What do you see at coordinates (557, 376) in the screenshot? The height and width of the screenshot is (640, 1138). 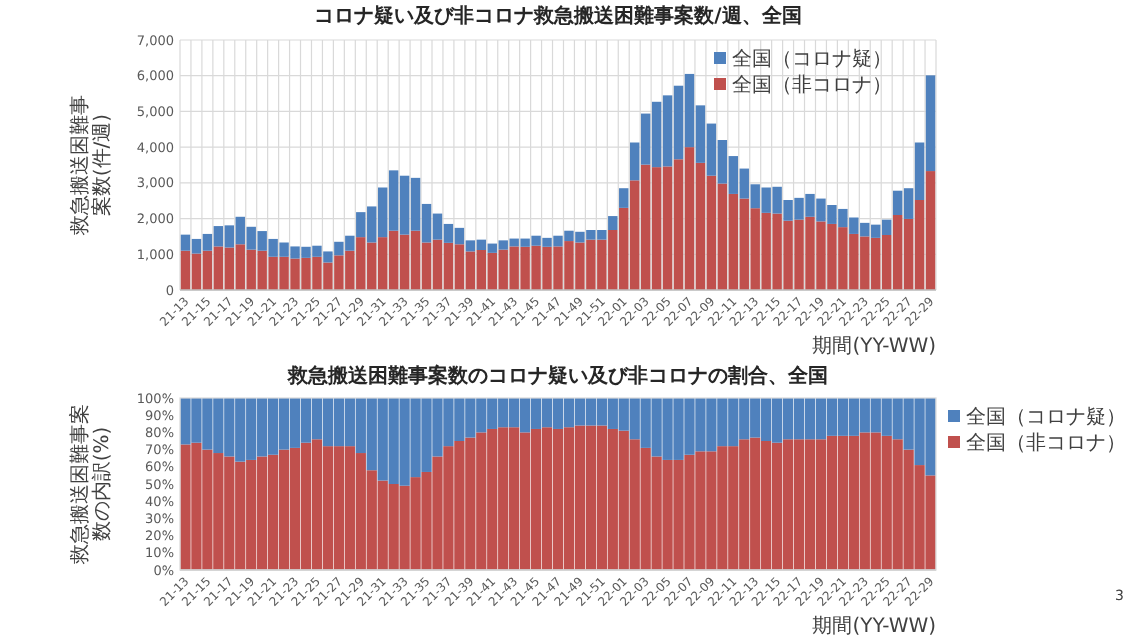 I see `chart-title: 救急搬送困難事案数のコロナ疑い及び非コロナの割合、全国` at bounding box center [557, 376].